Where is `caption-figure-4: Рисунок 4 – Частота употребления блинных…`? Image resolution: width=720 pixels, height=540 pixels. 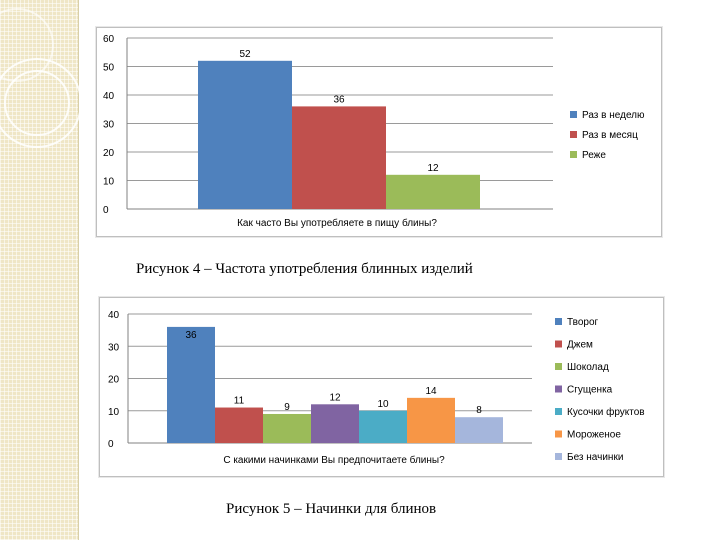
caption-figure-4: Рисунок 4 – Частота употребления блинных… is located at coordinates (304, 269).